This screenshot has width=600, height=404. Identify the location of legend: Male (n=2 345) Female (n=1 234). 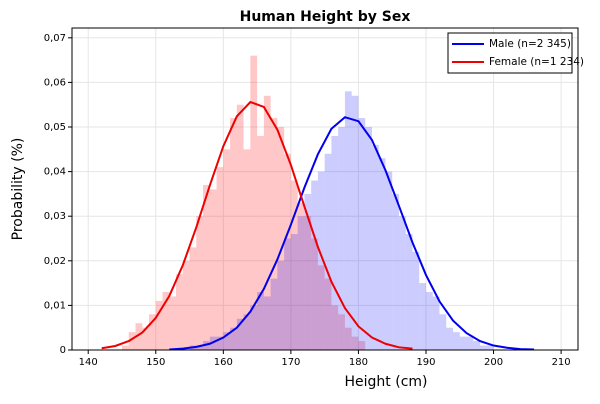
(515, 53).